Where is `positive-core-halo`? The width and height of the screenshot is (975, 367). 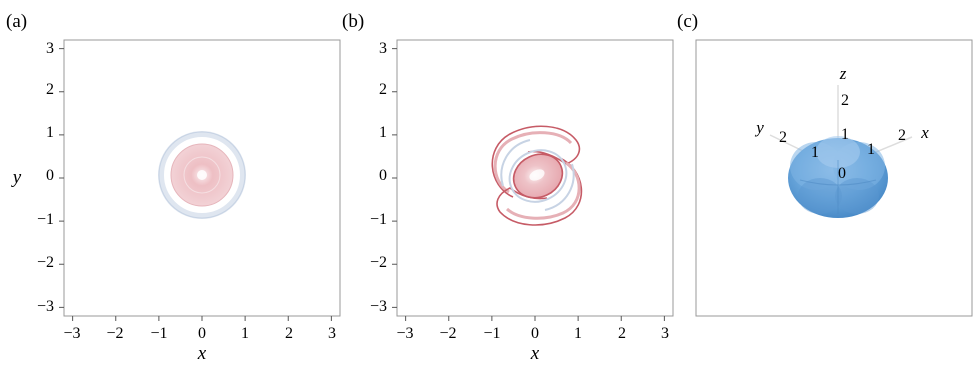
positive-core-halo is located at coordinates (538, 176).